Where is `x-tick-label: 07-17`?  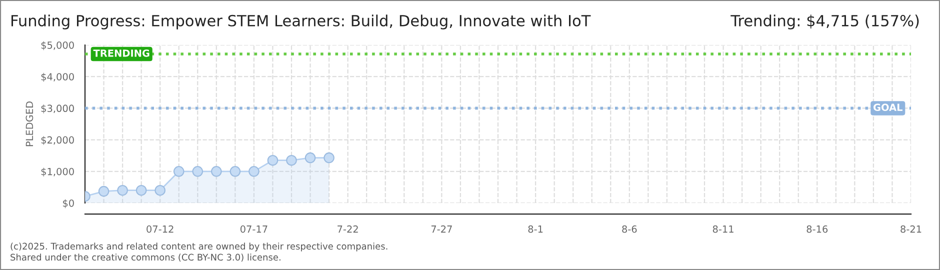 x-tick-label: 07-17 is located at coordinates (254, 229).